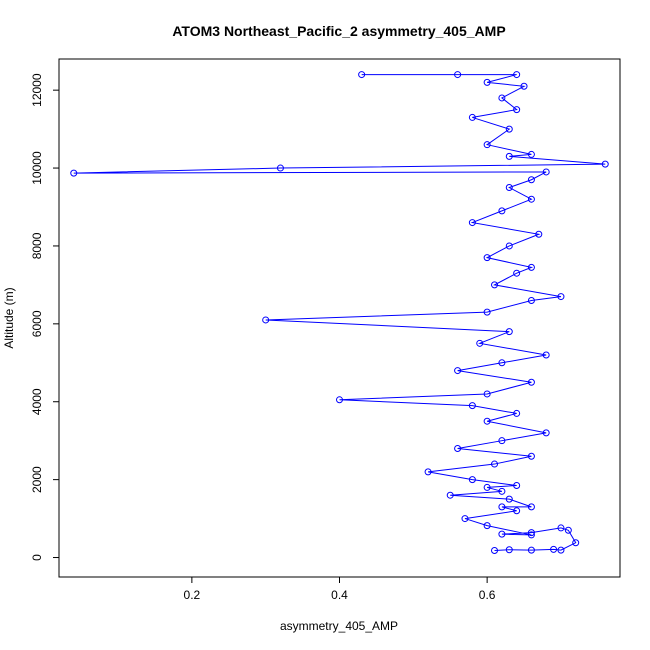 The width and height of the screenshot is (650, 650). I want to click on x-axis: 0.2 0.4 0.6, so click(340, 589).